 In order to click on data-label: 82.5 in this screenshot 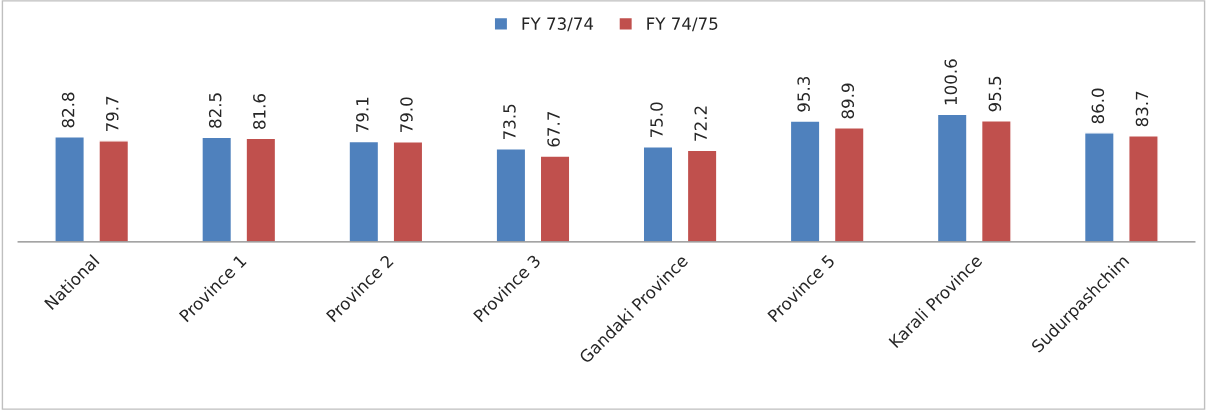, I will do `click(215, 110)`.